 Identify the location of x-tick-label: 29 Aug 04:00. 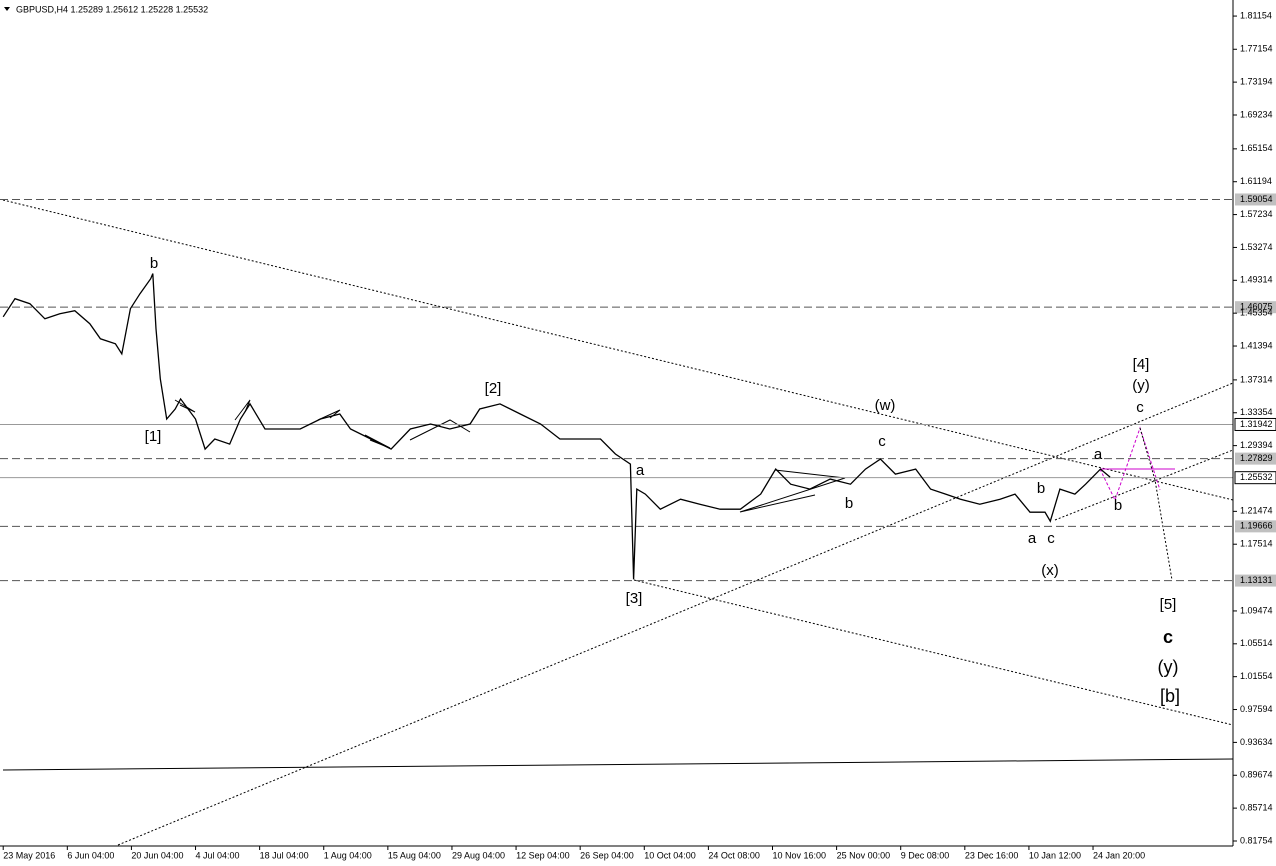
(478, 855).